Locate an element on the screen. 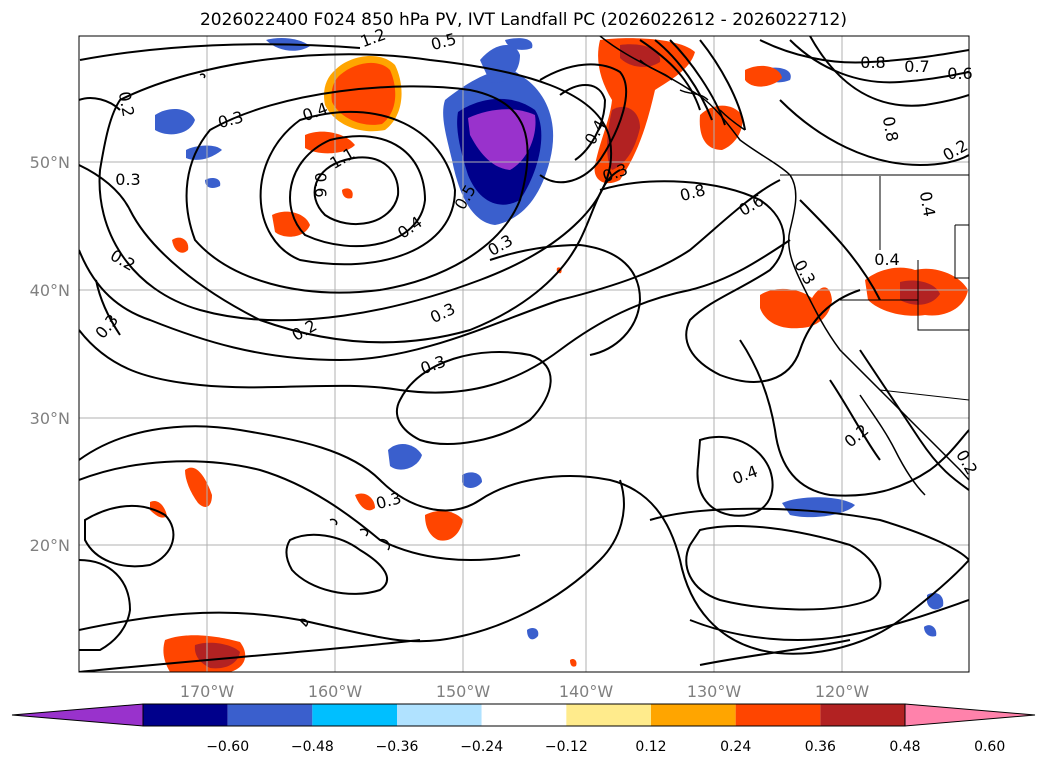 The height and width of the screenshot is (765, 1047). colorbar-tick-label: −0.12 is located at coordinates (566, 747).